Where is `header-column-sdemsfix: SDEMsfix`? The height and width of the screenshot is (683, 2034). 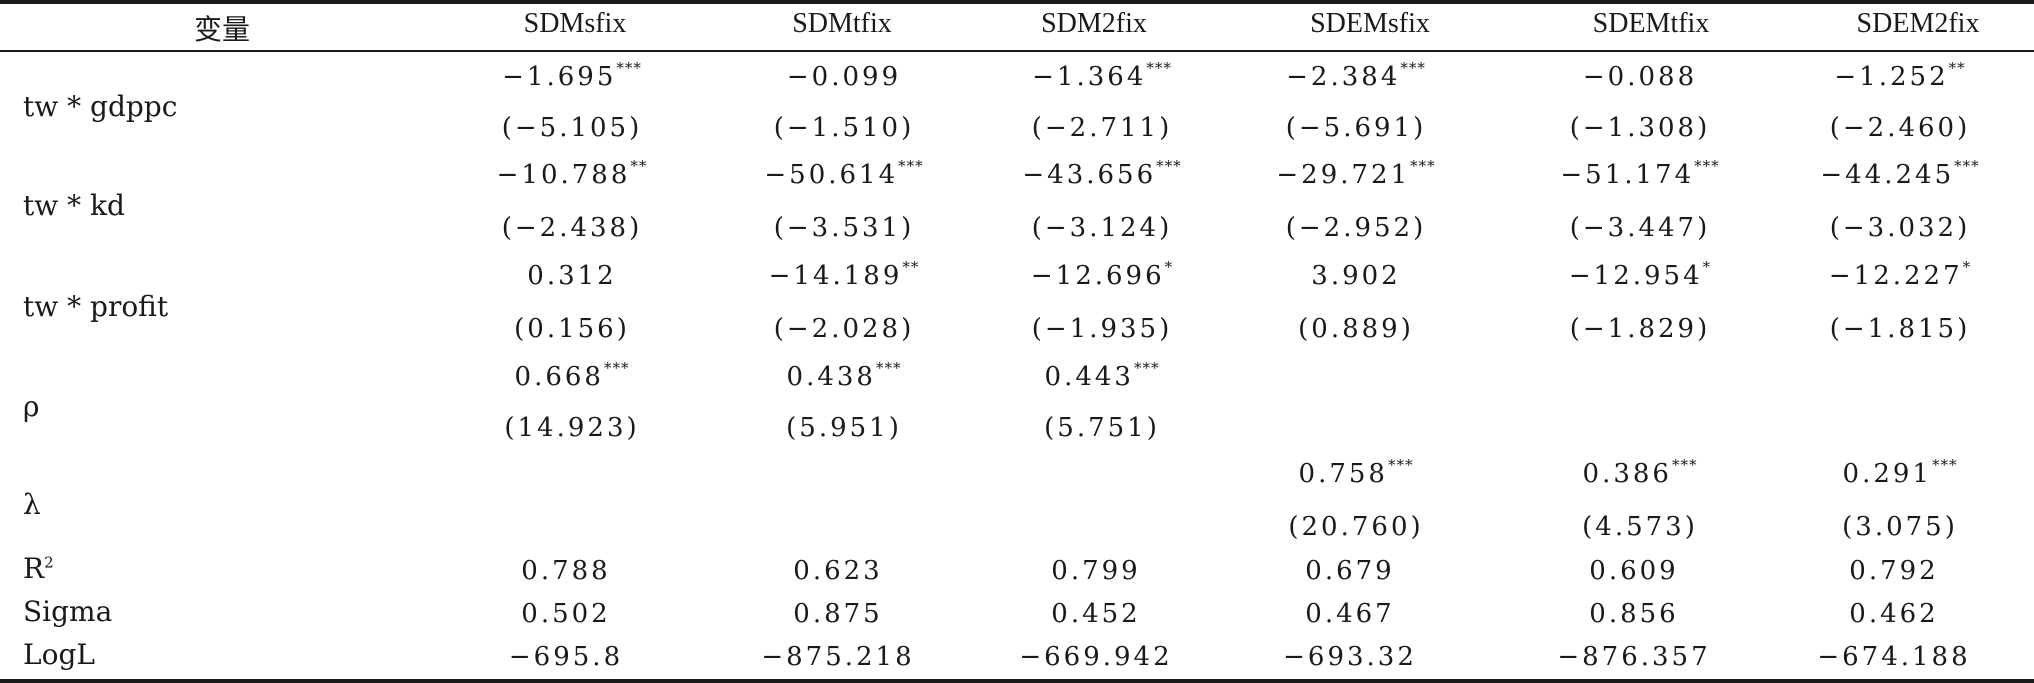 header-column-sdemsfix: SDEMsfix is located at coordinates (1370, 23).